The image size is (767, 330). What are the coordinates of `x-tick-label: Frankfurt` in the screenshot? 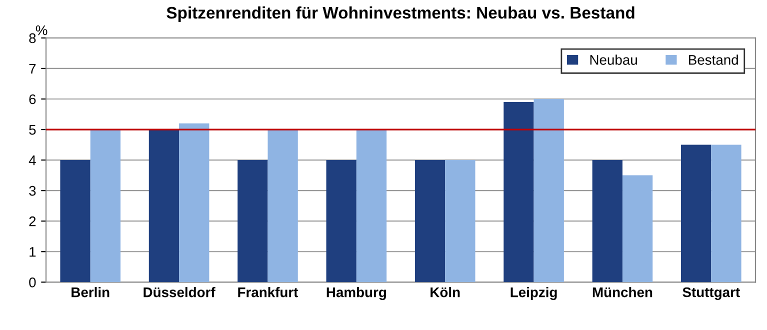 It's located at (268, 292).